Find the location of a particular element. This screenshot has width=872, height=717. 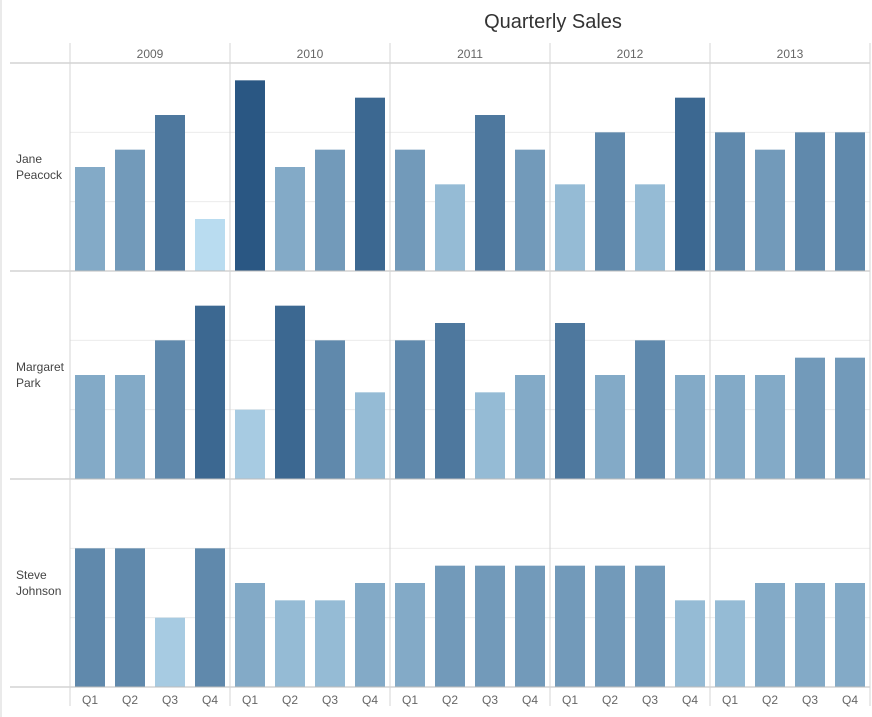

year-header: 2010 is located at coordinates (310, 54).